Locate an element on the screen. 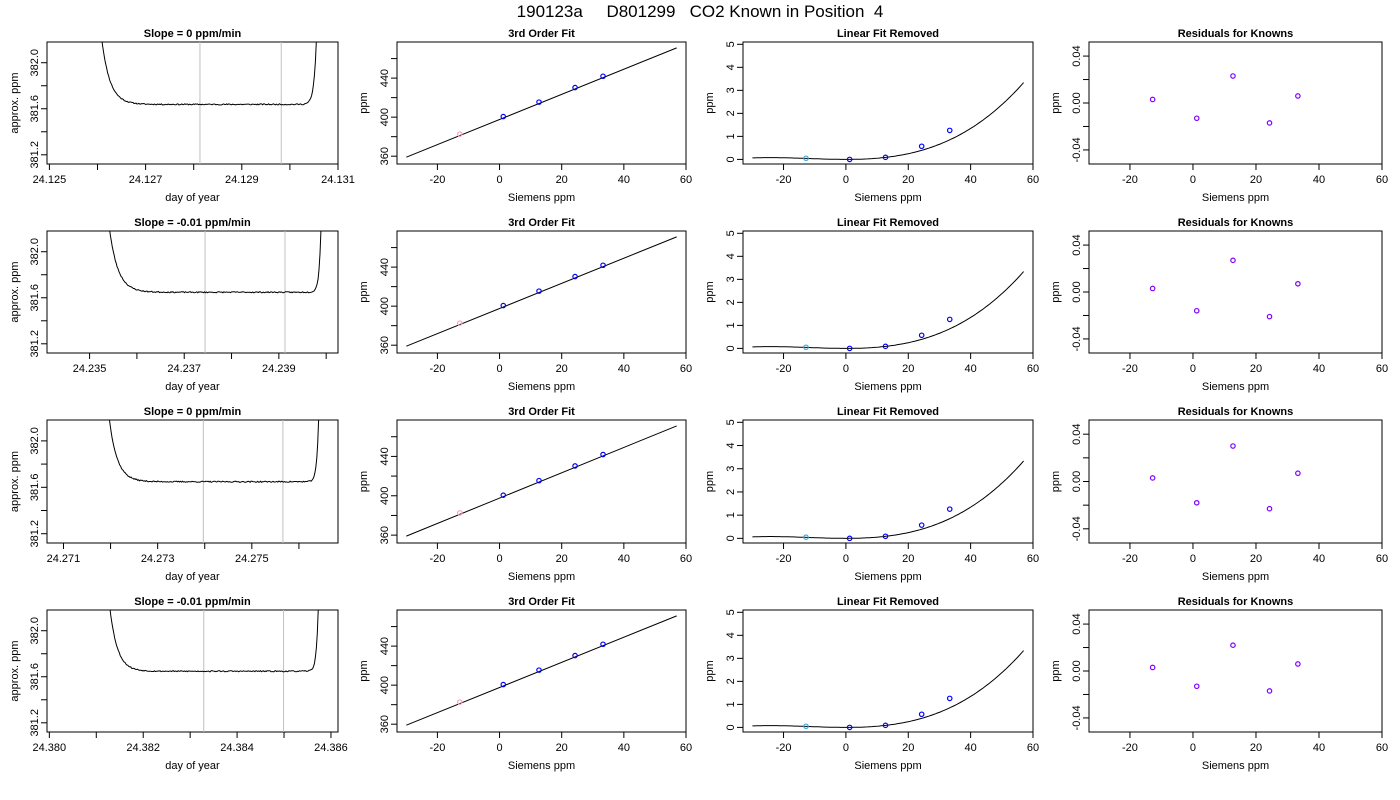 The width and height of the screenshot is (1400, 800). x-tick-label: 24.384 is located at coordinates (237, 748).